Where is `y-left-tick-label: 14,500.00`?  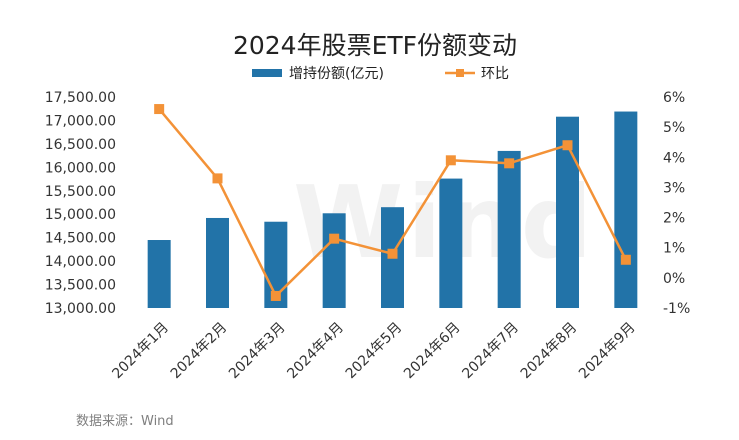 y-left-tick-label: 14,500.00 is located at coordinates (80, 239).